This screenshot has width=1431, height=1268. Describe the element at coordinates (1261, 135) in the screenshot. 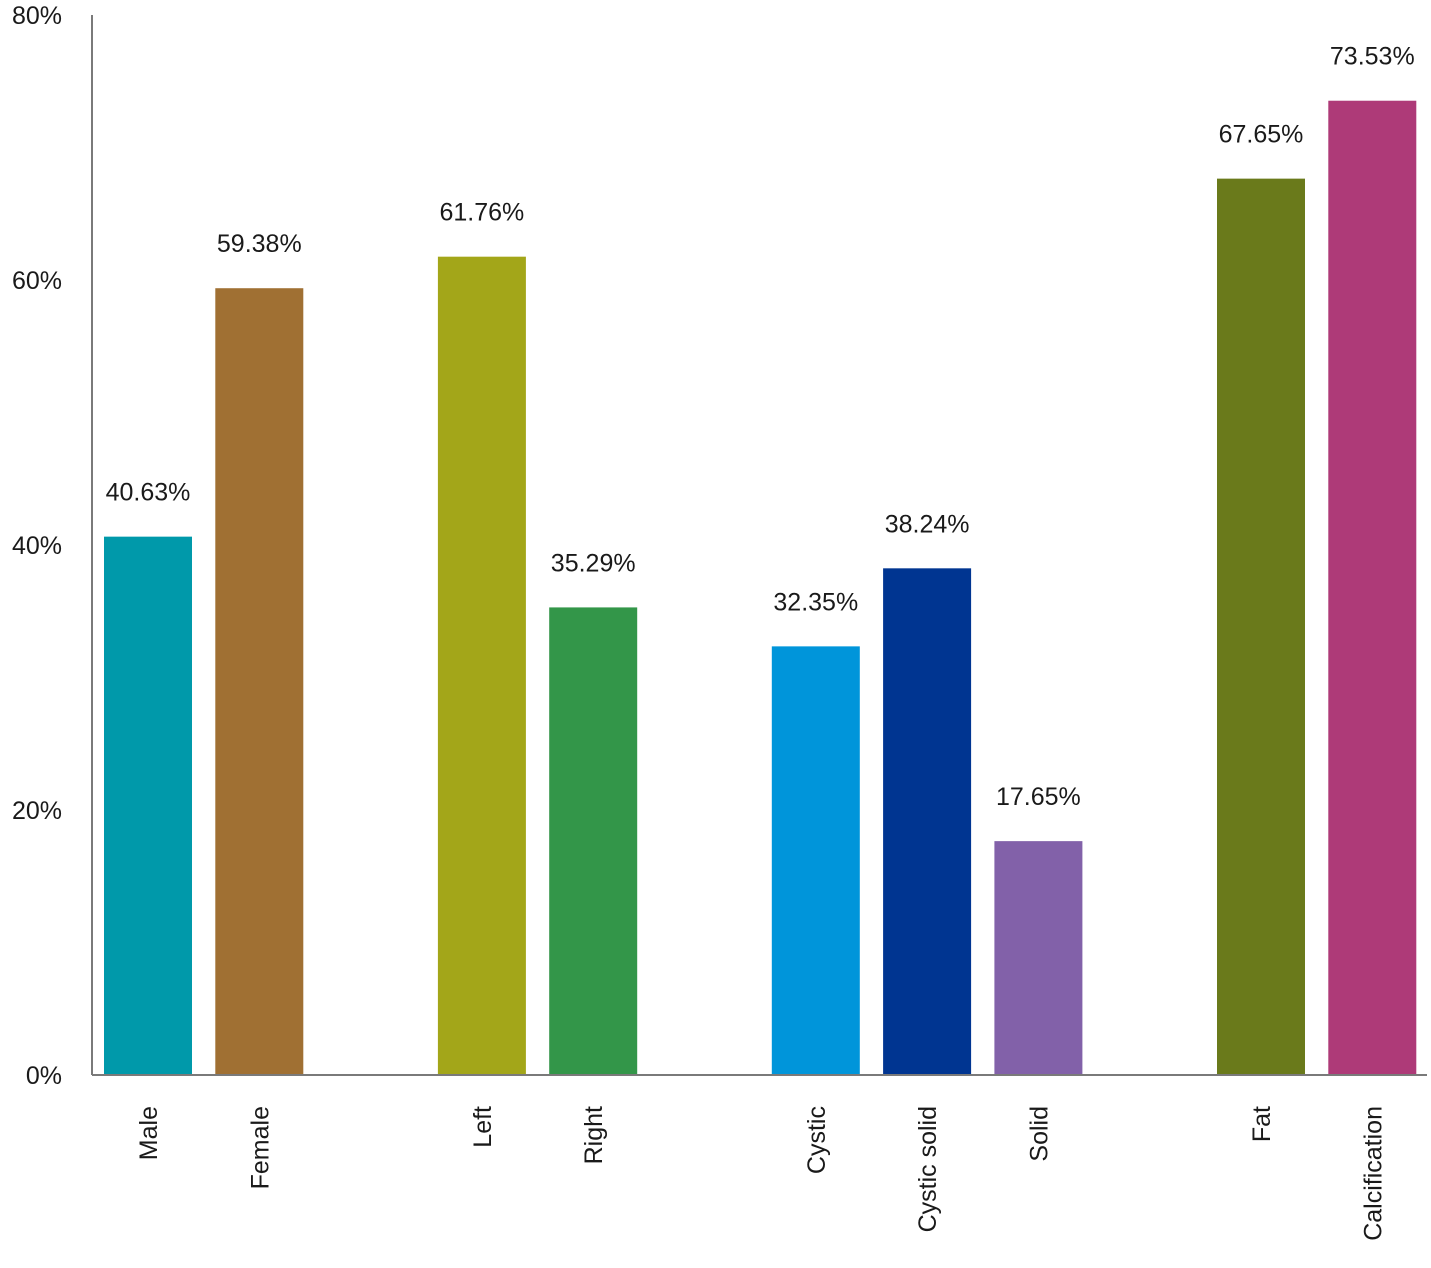

I see `data-label: 67.65%` at that location.